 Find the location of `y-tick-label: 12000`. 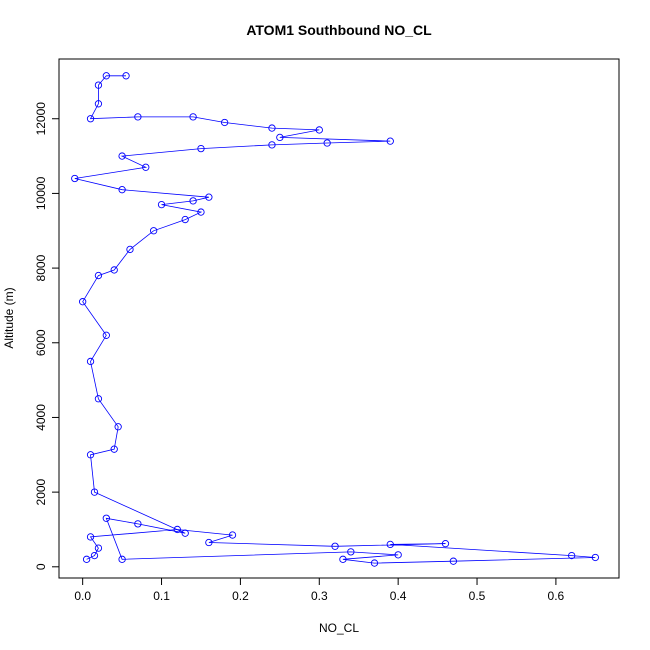

y-tick-label: 12000 is located at coordinates (41, 119).